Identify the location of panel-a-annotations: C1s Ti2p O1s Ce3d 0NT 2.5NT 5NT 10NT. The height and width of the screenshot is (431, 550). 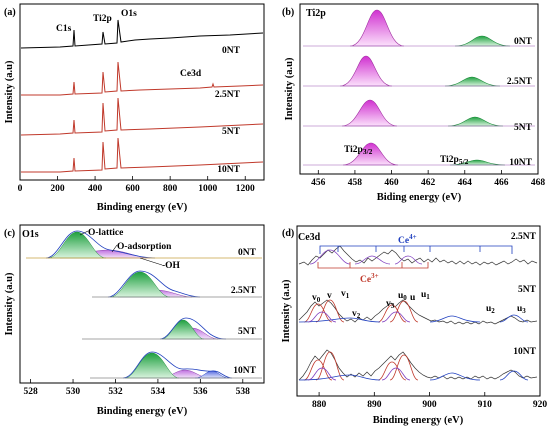
(148, 92).